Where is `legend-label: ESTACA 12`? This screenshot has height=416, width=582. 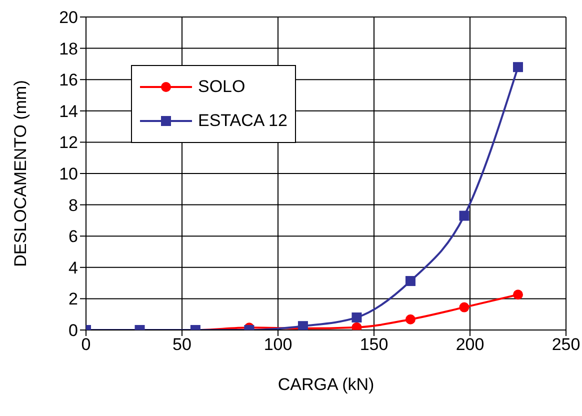
legend-label: ESTACA 12 is located at coordinates (243, 121).